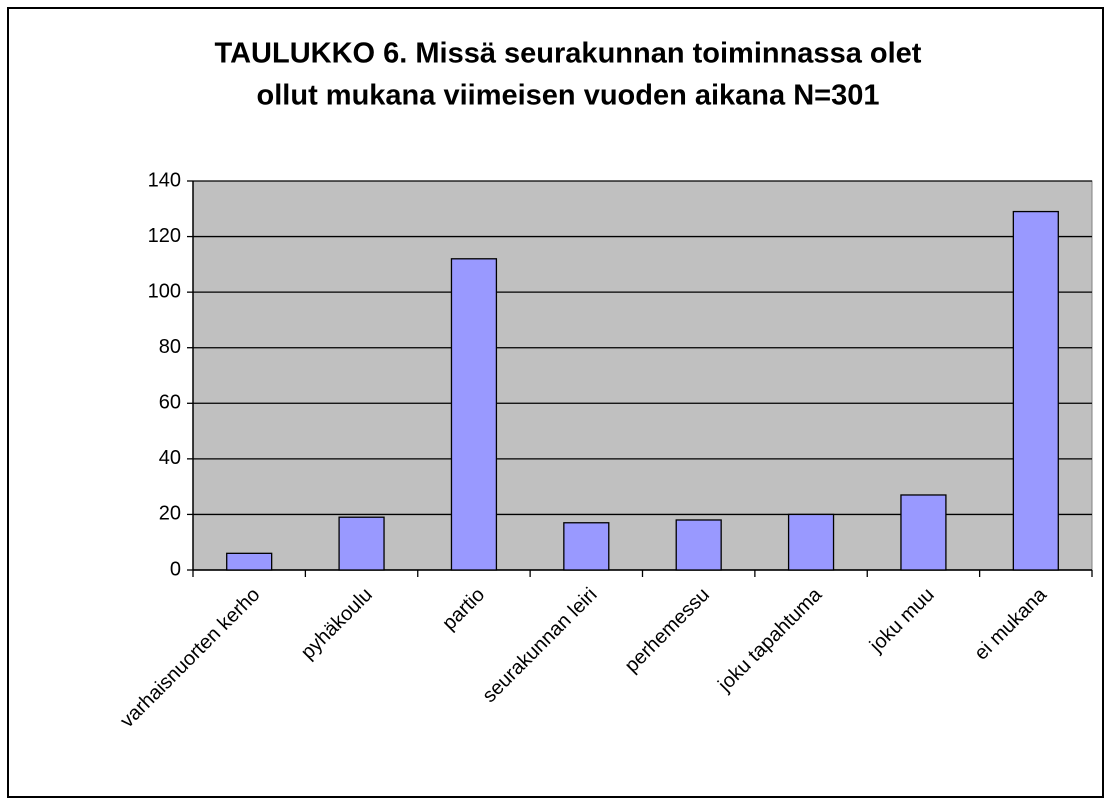  What do you see at coordinates (164, 180) in the screenshot?
I see `y-tick-label: 140` at bounding box center [164, 180].